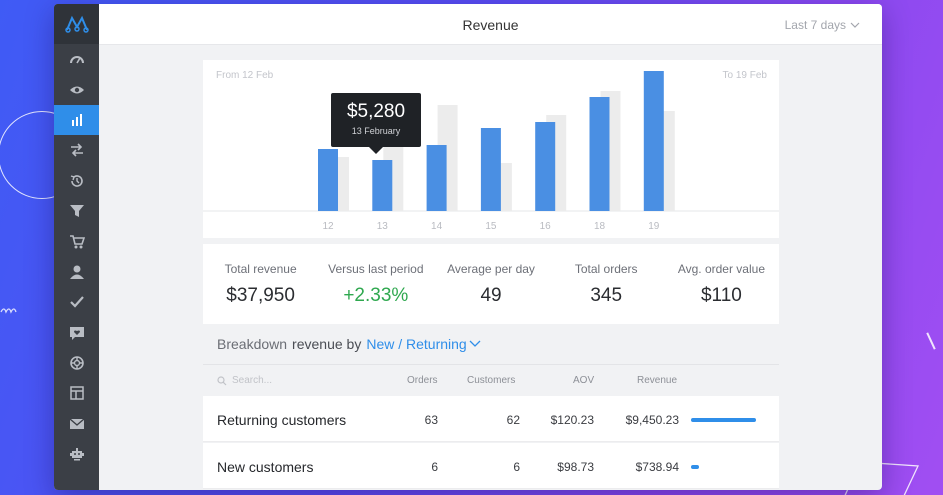 This screenshot has width=943, height=495. I want to click on page-title: Revenue, so click(490, 25).